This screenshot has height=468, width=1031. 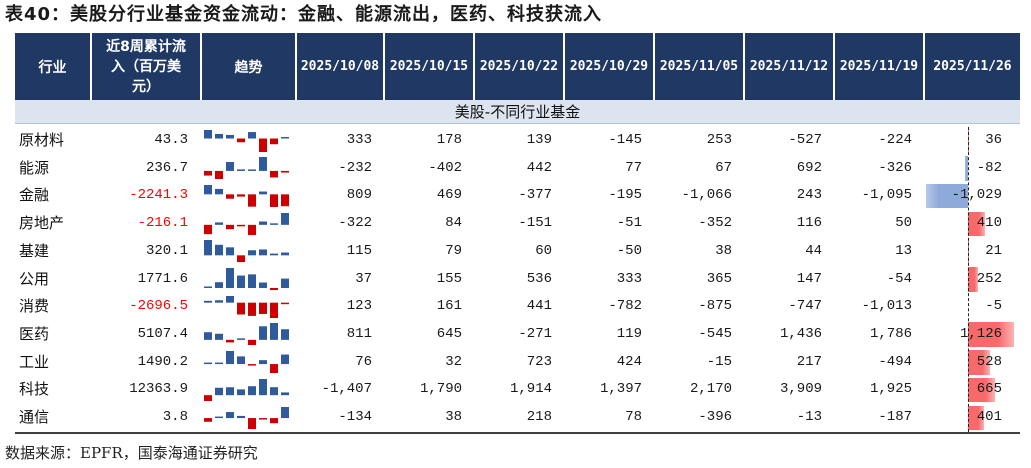 What do you see at coordinates (339, 66) in the screenshot?
I see `header-date: 2025/10/08` at bounding box center [339, 66].